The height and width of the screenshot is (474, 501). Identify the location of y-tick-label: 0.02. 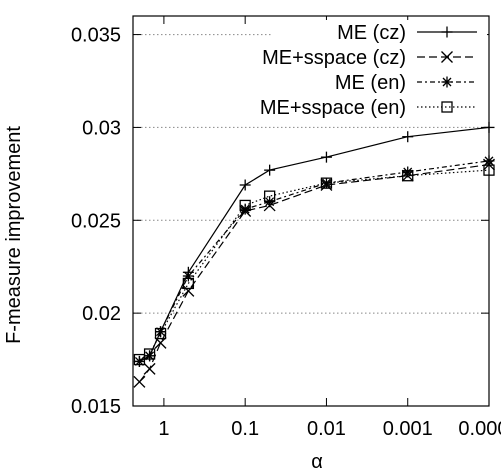
(101, 314).